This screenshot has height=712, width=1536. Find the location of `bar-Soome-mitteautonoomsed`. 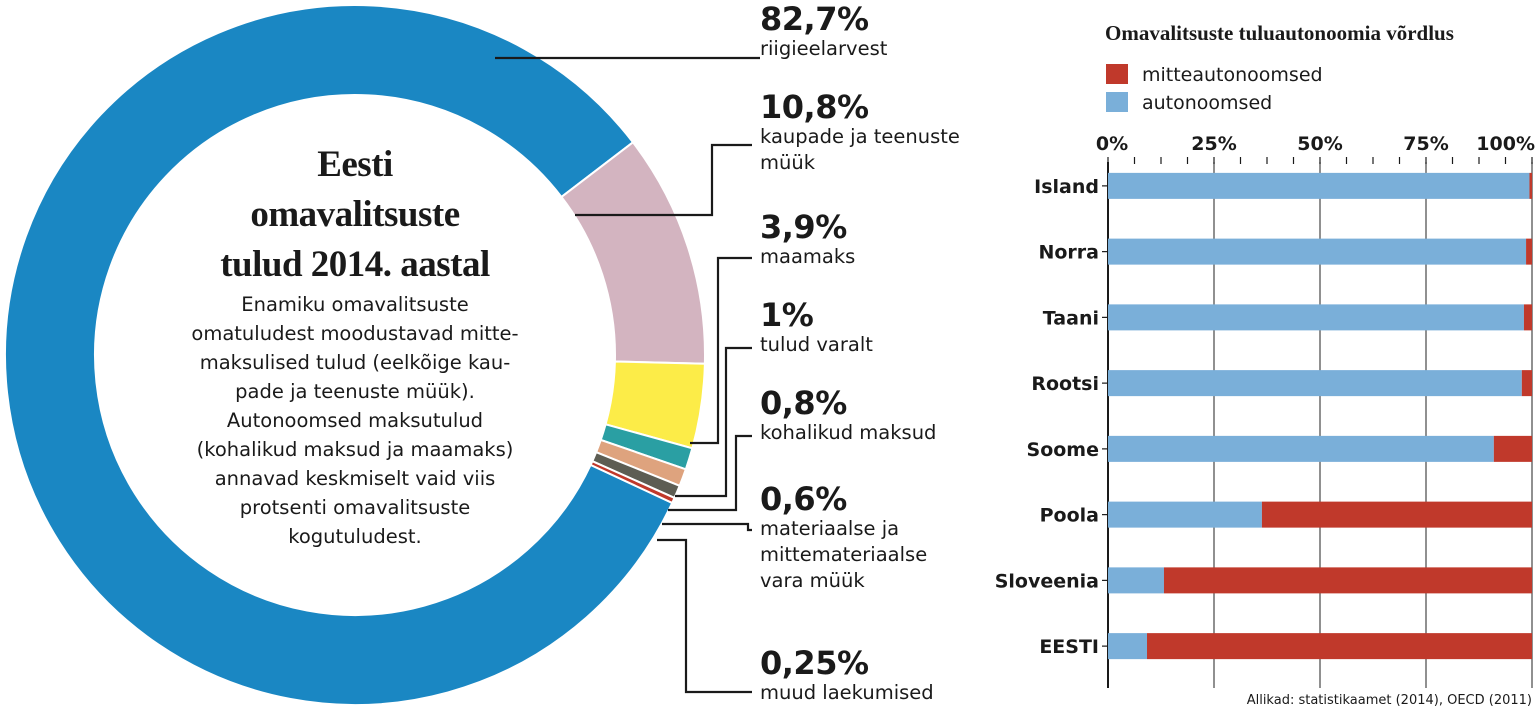

bar-Soome-mitteautonoomsed is located at coordinates (1512, 448).